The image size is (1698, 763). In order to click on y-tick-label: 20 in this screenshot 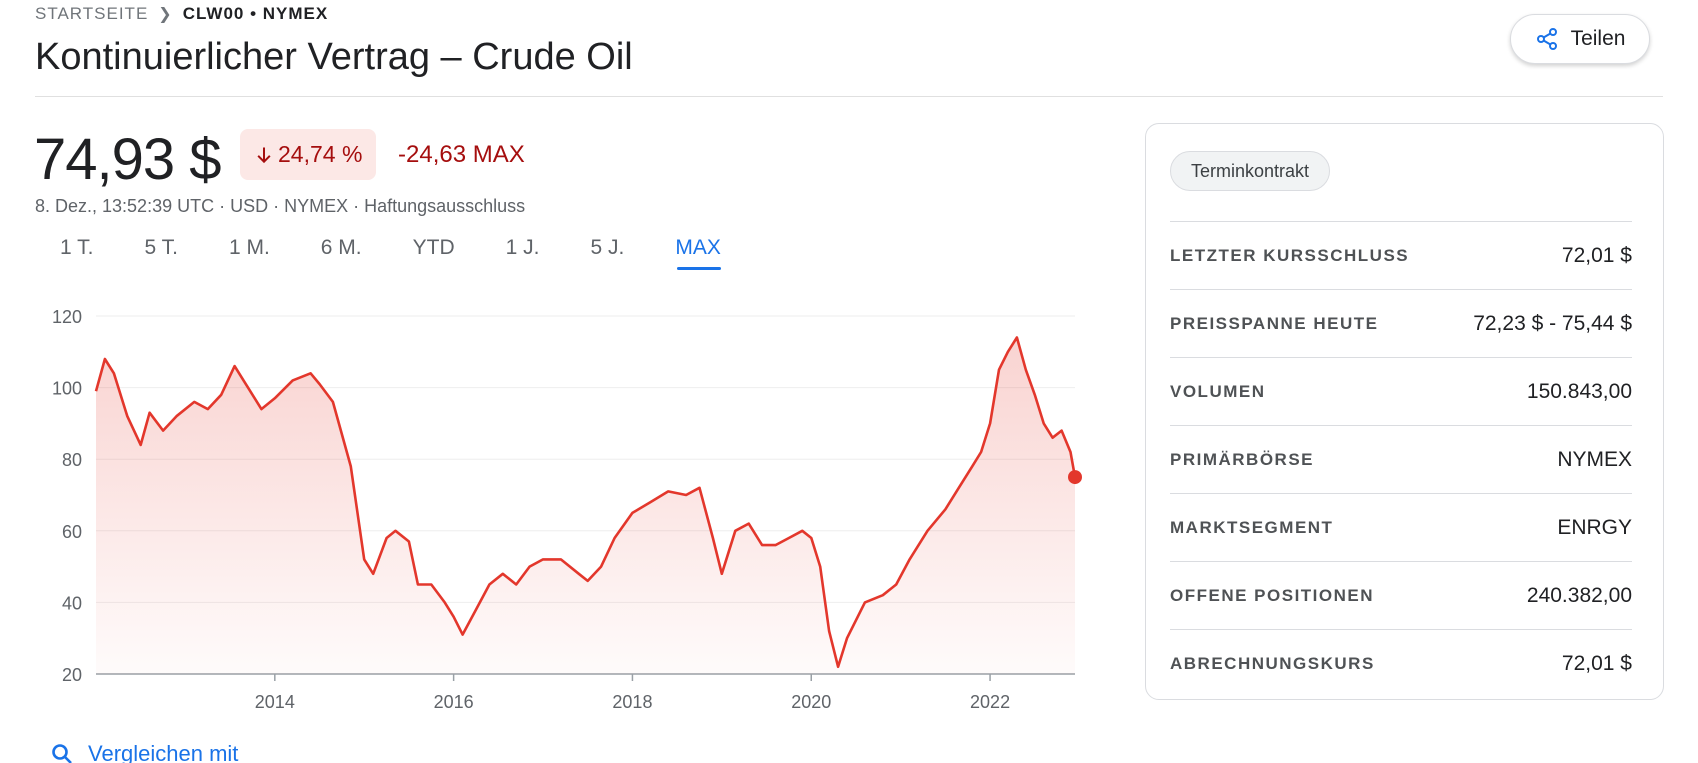, I will do `click(72, 675)`.